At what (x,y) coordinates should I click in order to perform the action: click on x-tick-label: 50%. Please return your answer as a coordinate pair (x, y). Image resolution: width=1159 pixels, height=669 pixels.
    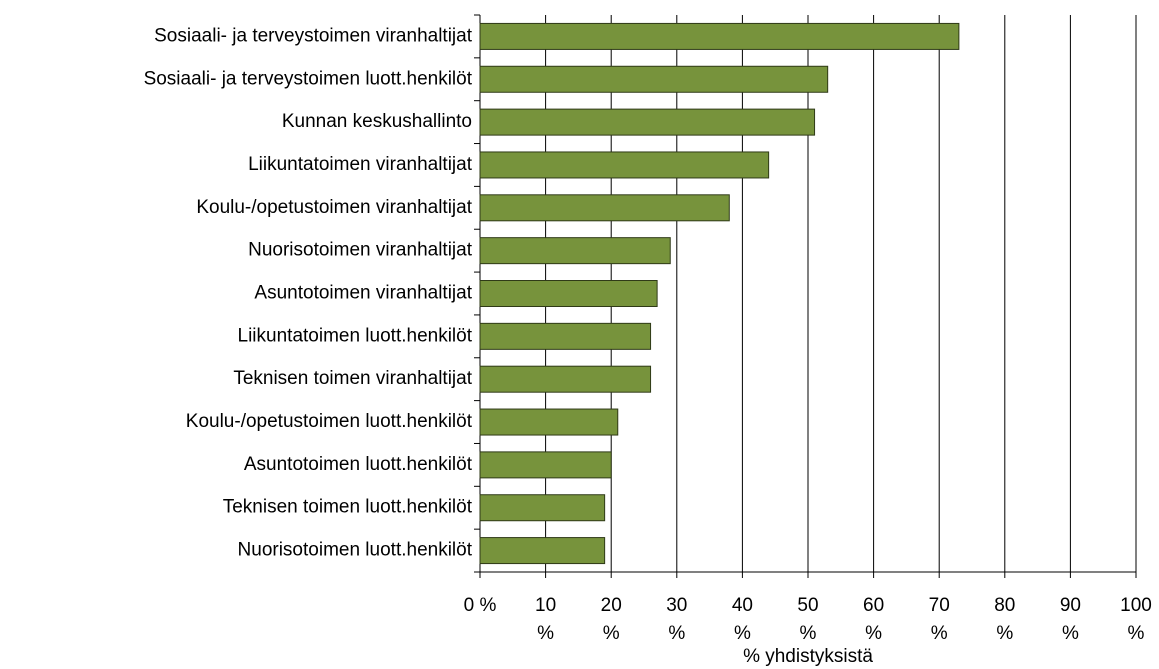
    Looking at the image, I should click on (807, 619).